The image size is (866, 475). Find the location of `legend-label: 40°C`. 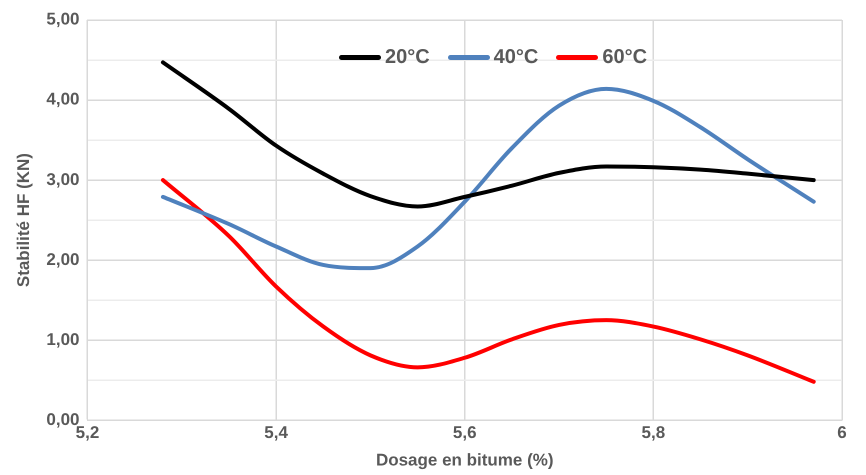

legend-label: 40°C is located at coordinates (516, 57).